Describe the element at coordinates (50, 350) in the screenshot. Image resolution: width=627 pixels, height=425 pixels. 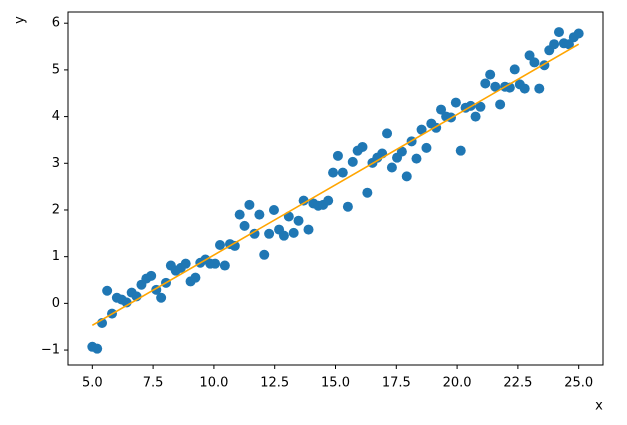
I see `y-tick-label: −1` at that location.